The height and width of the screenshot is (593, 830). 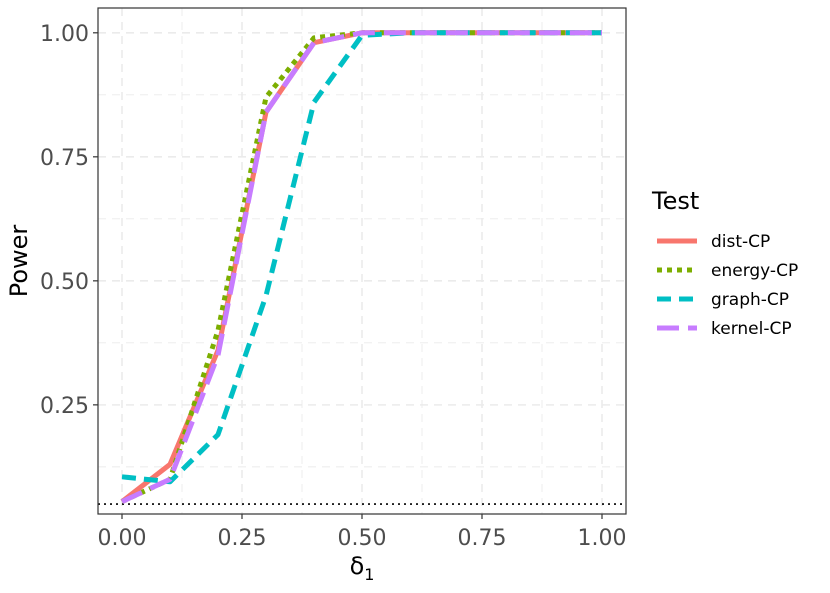 What do you see at coordinates (727, 285) in the screenshot?
I see `legend-items: dist-CP energy-CP graph-CP kernel-CP` at bounding box center [727, 285].